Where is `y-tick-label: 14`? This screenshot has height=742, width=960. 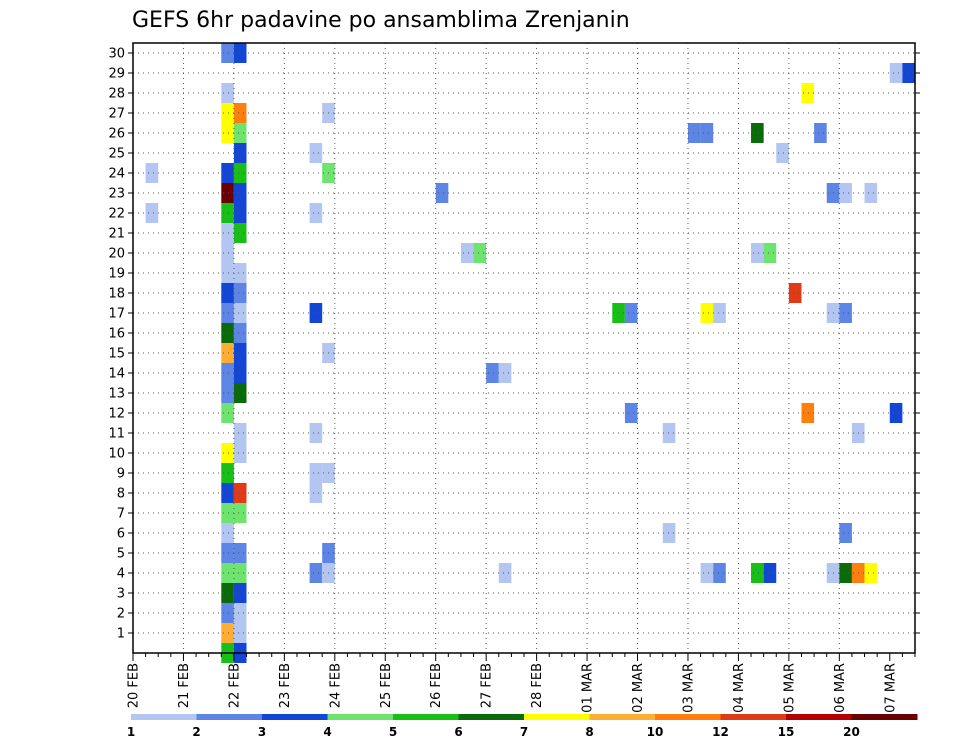 y-tick-label: 14 is located at coordinates (116, 374).